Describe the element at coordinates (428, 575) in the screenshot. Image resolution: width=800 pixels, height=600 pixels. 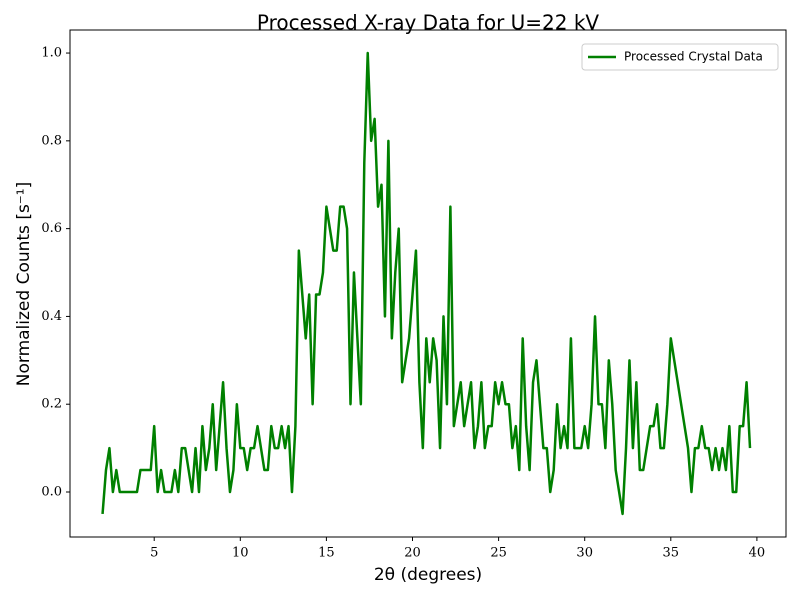
I see `x-axis-label: 2θ (degrees)` at that location.